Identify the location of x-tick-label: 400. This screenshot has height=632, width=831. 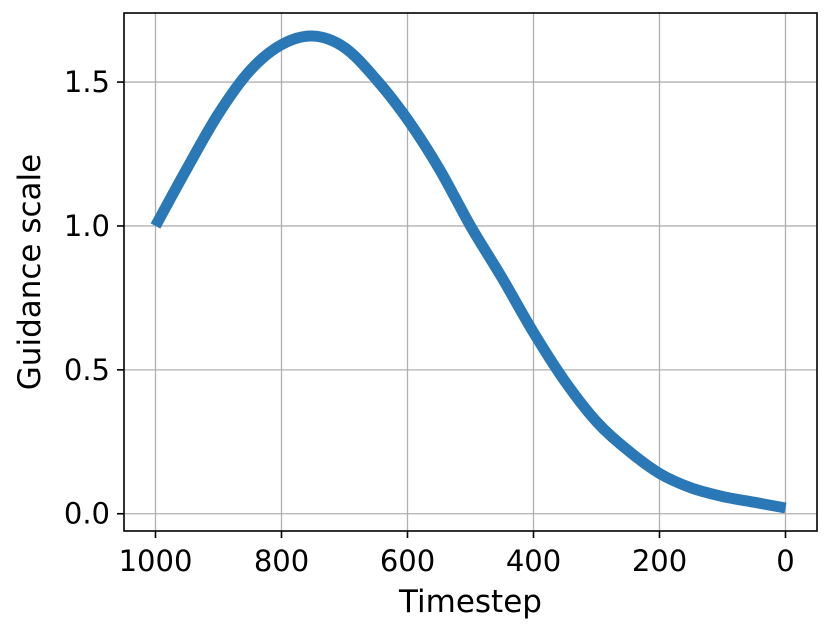
(533, 561).